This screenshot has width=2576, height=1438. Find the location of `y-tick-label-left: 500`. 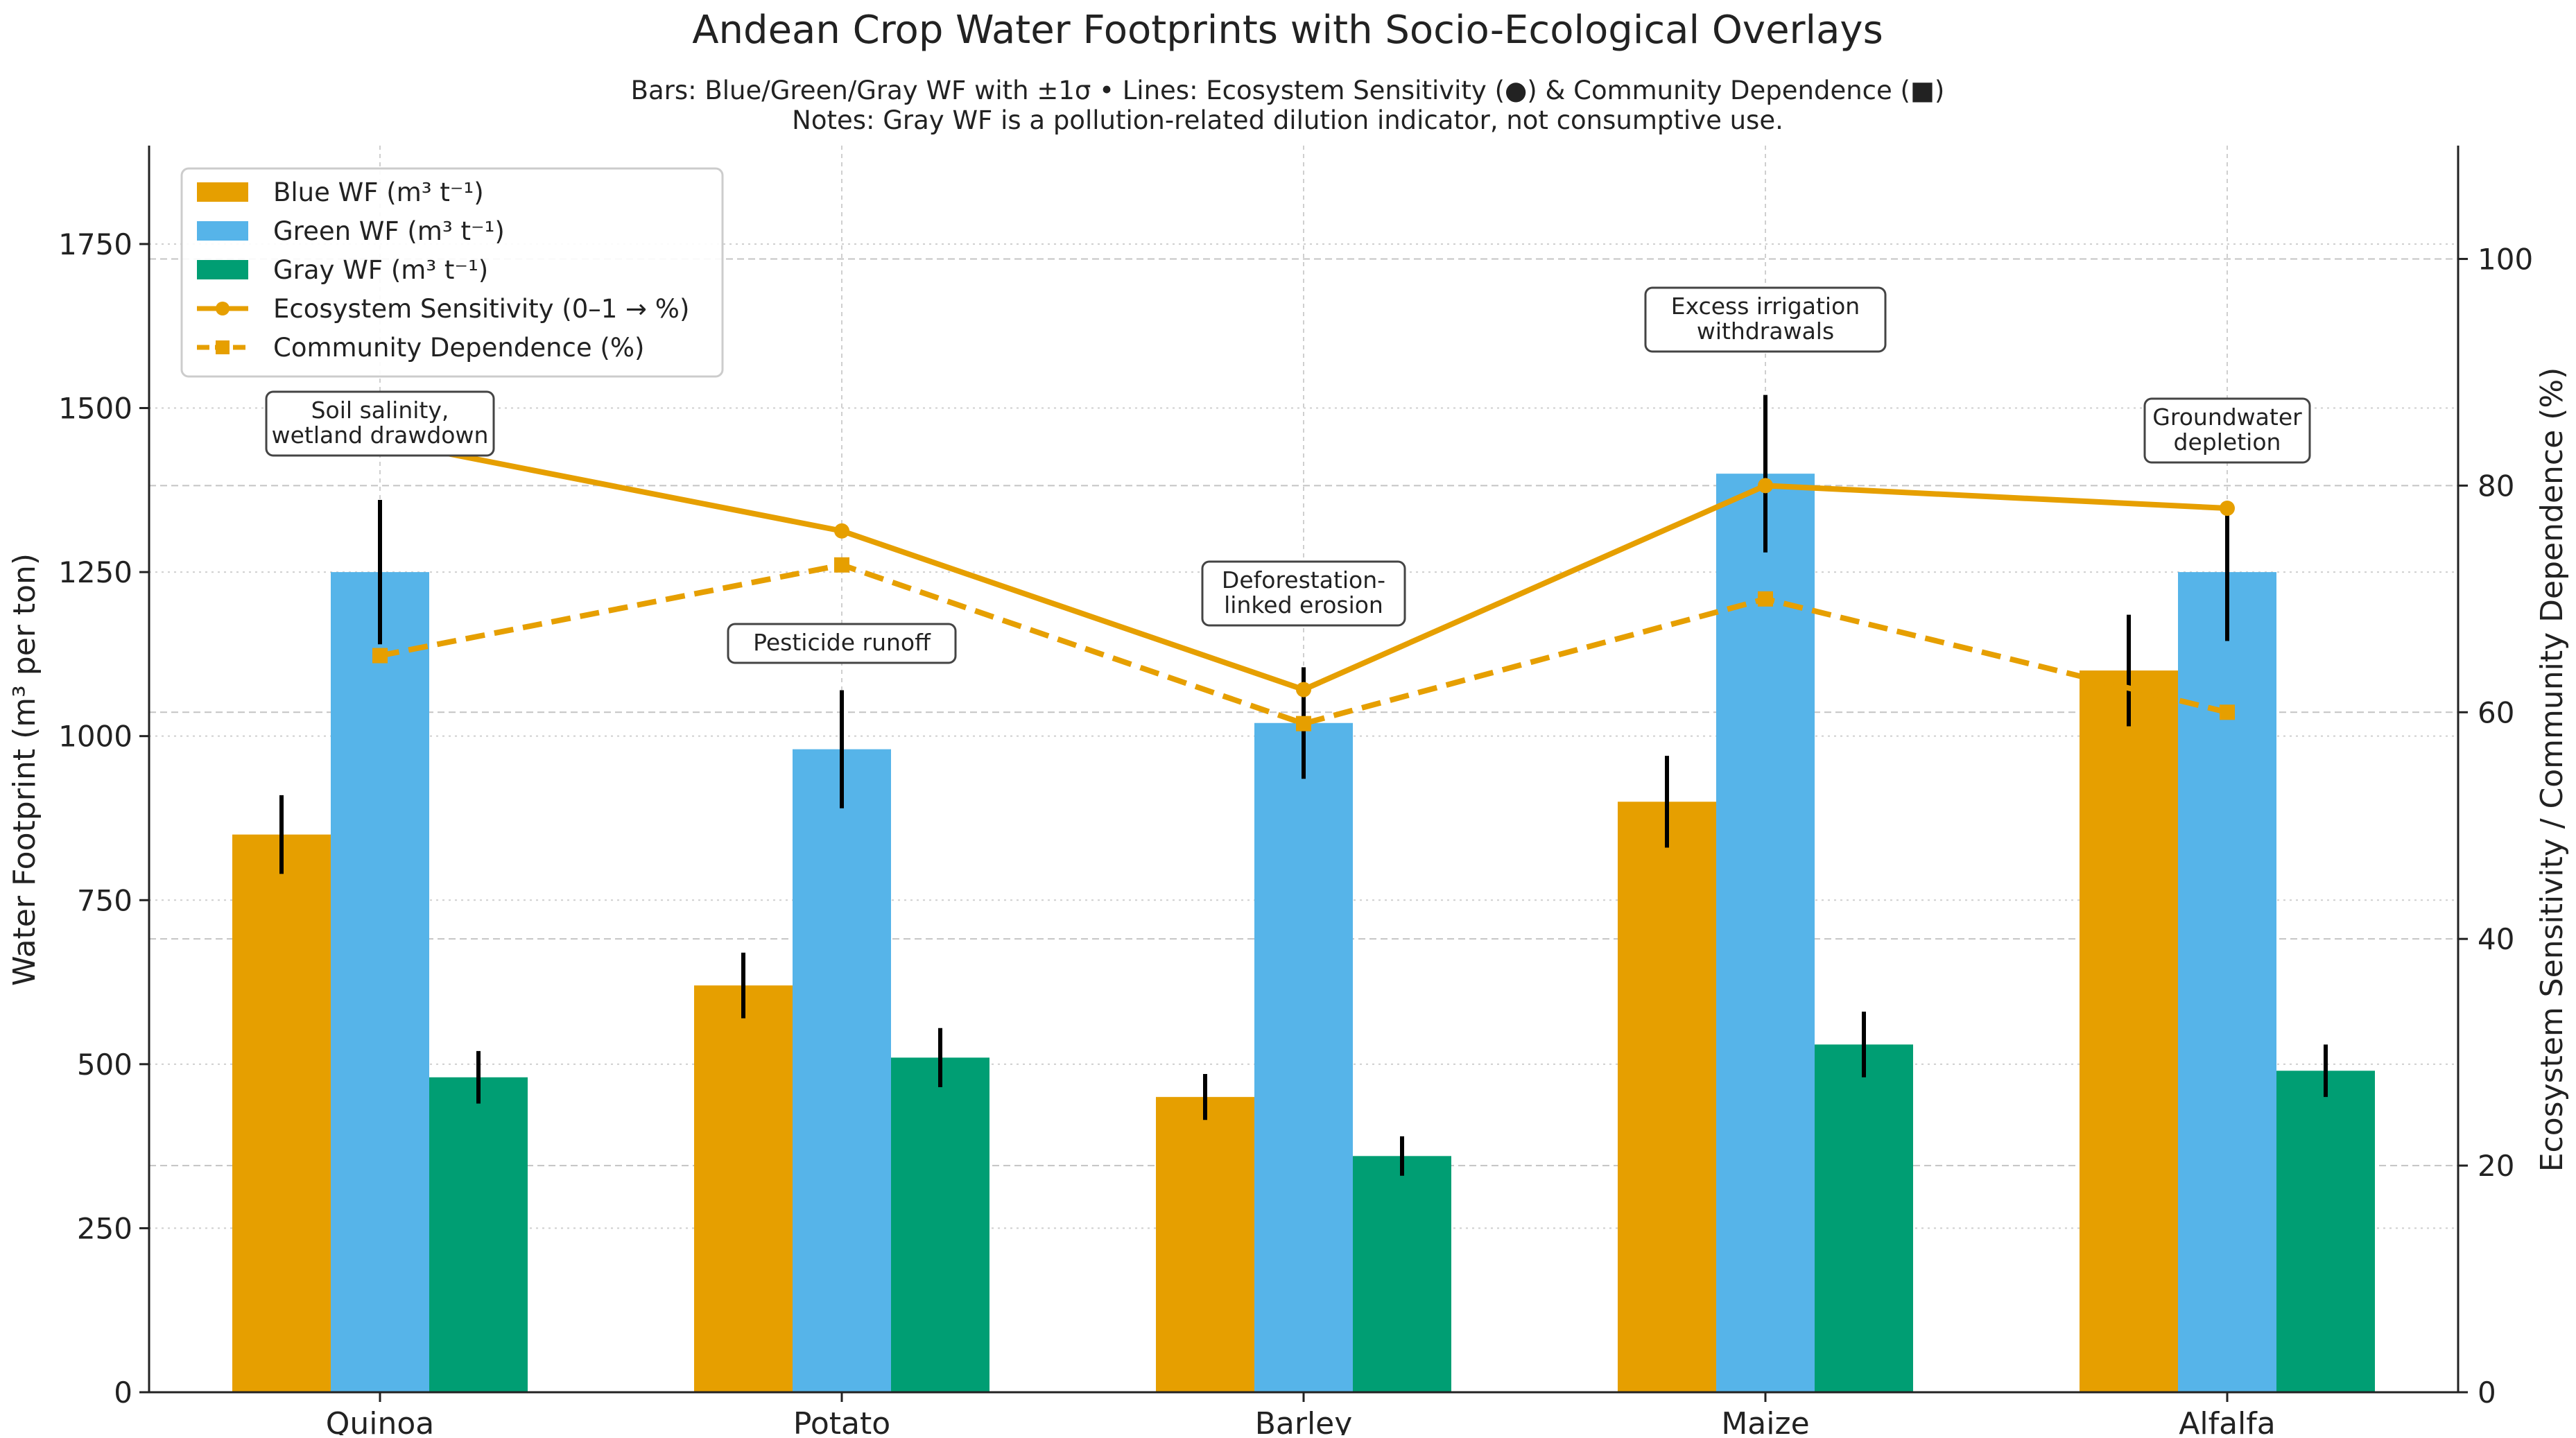

y-tick-label-left: 500 is located at coordinates (104, 1065).